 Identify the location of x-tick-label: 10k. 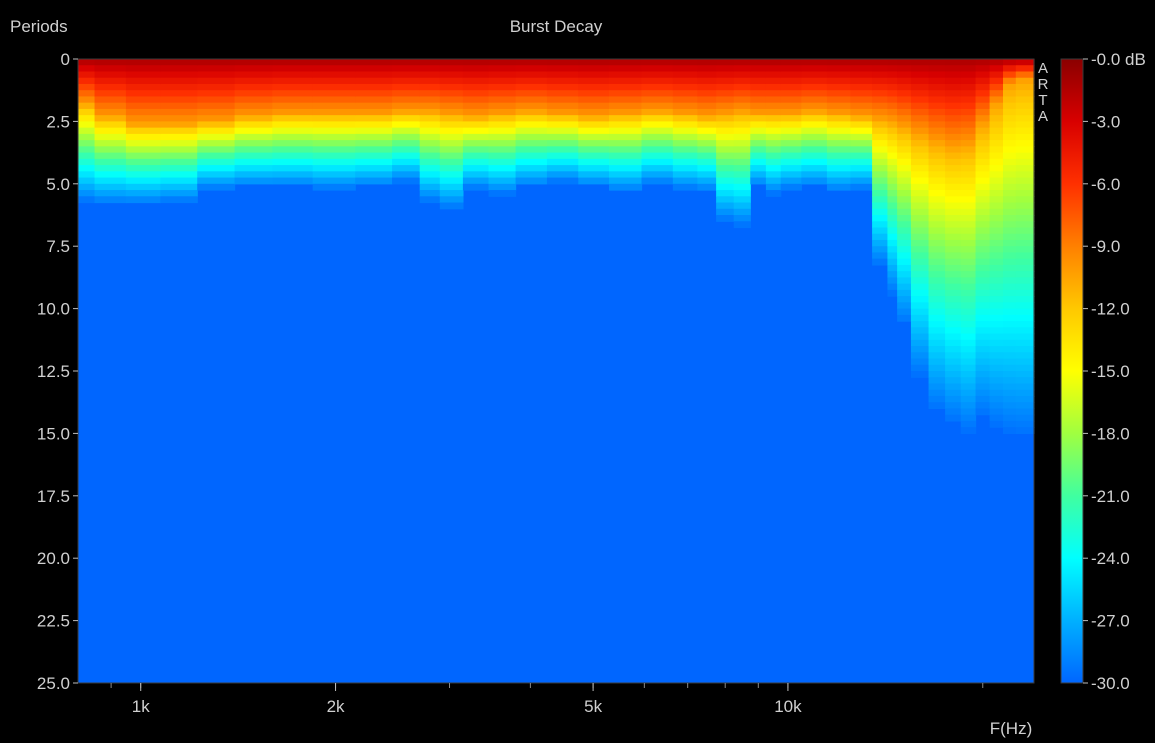
(788, 706).